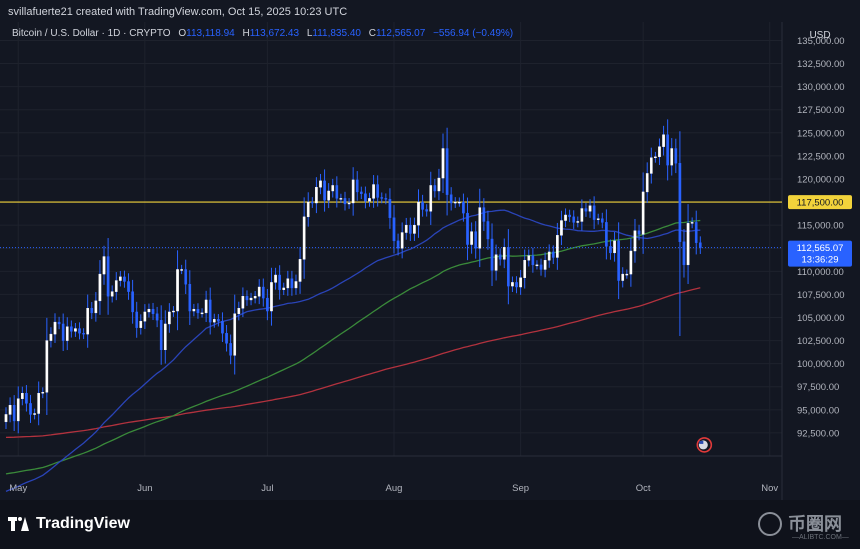 The width and height of the screenshot is (860, 549). Describe the element at coordinates (821, 364) in the screenshot. I see `y-tick-label: 100,000.00` at that location.